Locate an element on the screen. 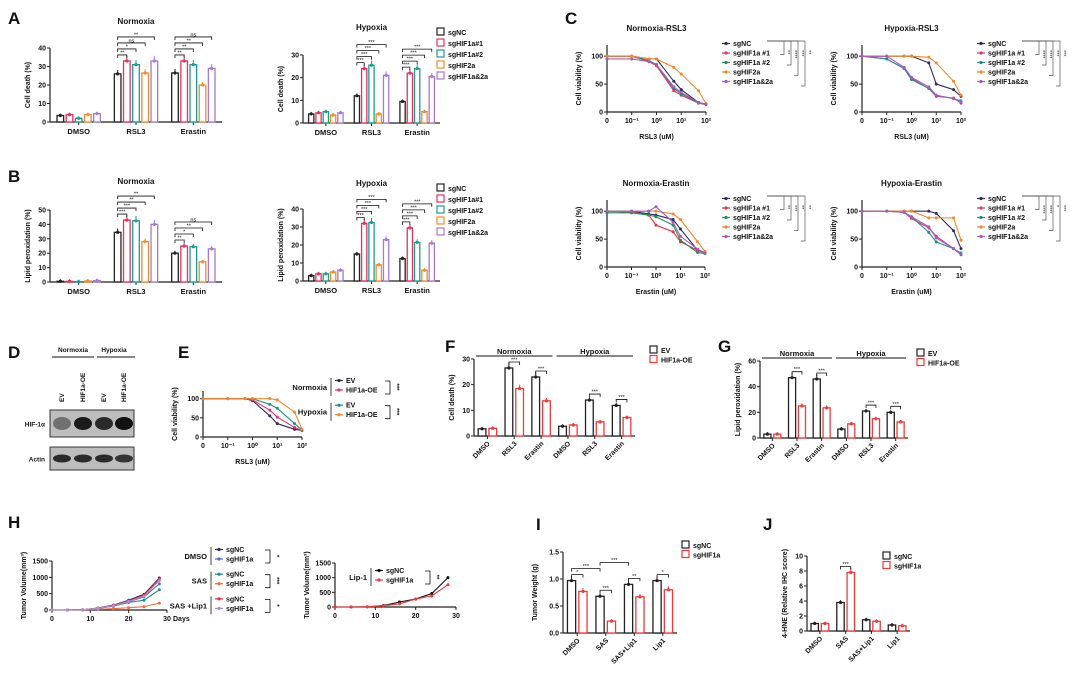 This screenshot has width=1080, height=685. legend-label: sgHIF1a is located at coordinates (239, 609).